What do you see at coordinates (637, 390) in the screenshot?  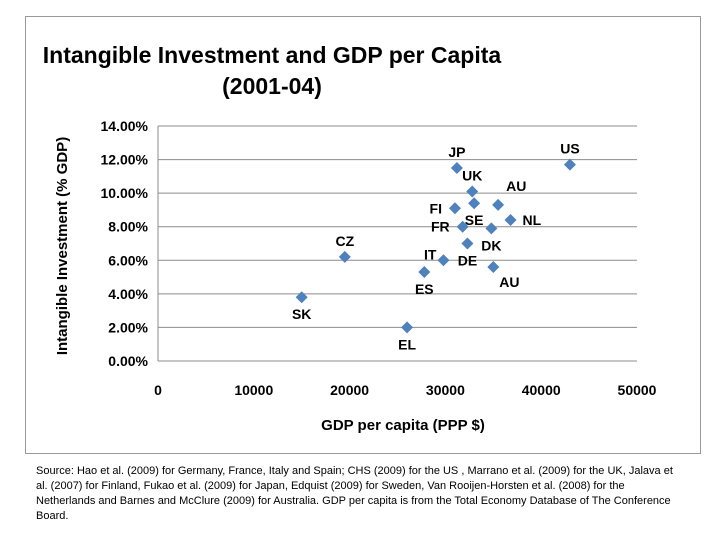 I see `x-tick-label: 50000` at bounding box center [637, 390].